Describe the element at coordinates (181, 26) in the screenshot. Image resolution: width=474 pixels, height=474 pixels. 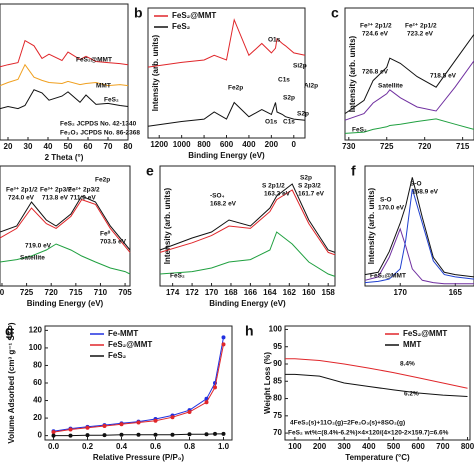
I see `legend-label: FeS₂` at that location.